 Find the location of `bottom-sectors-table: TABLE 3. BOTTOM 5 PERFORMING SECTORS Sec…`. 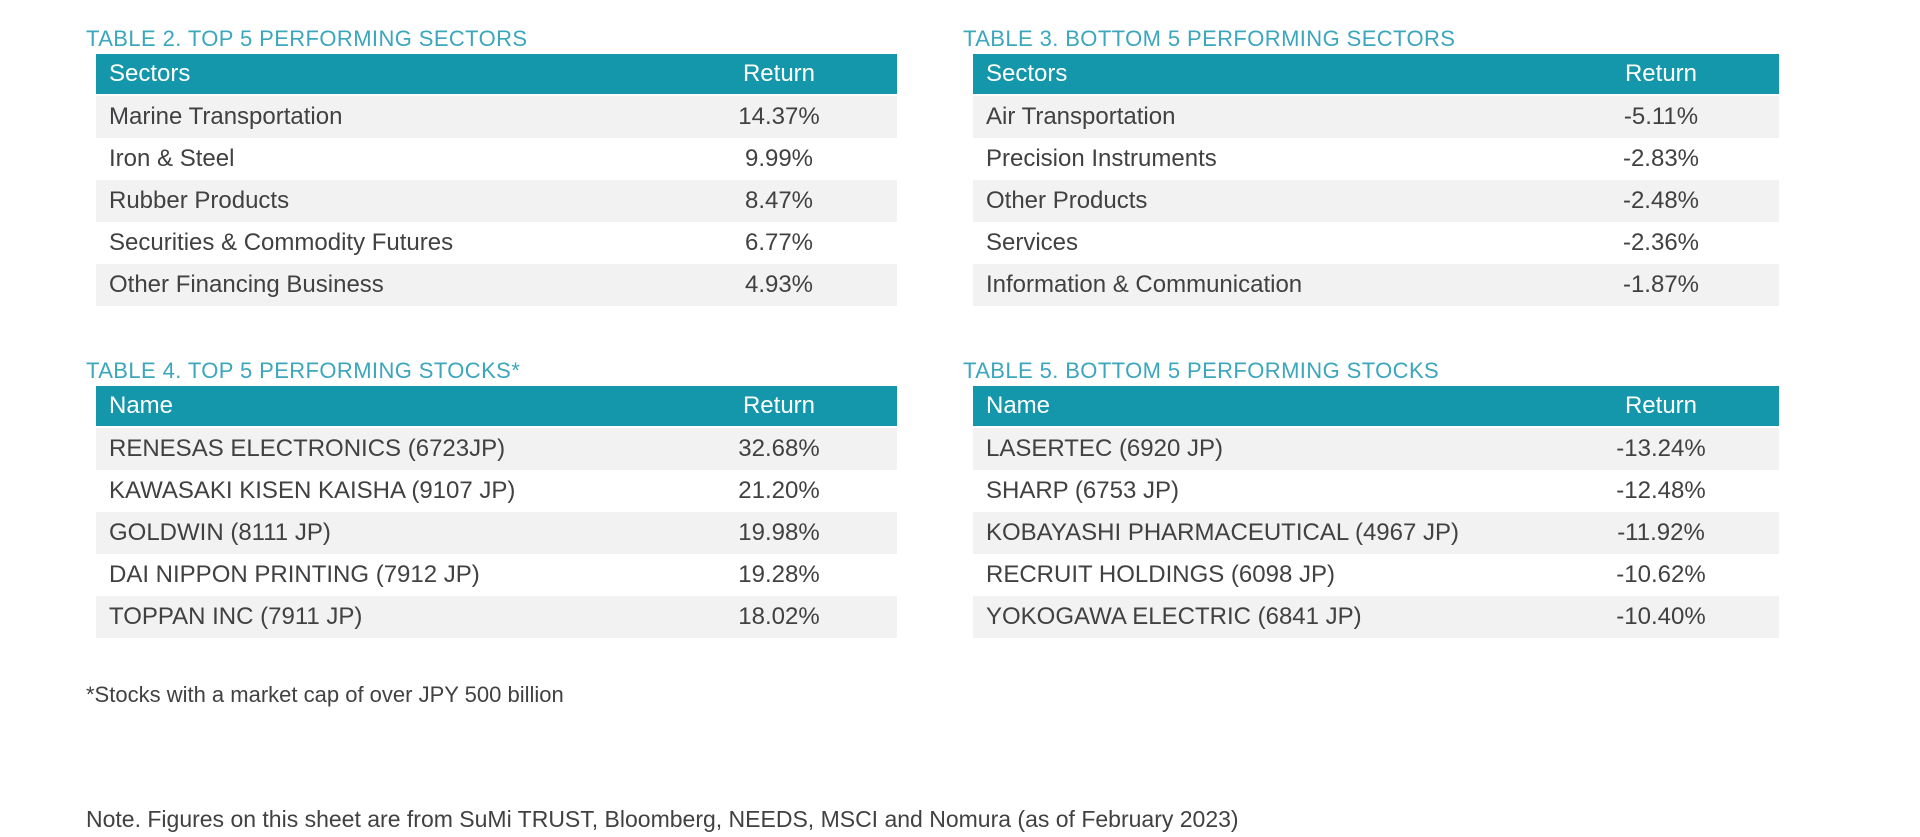

bottom-sectors-table: TABLE 3. BOTTOM 5 PERFORMING SECTORS Sec… is located at coordinates (1371, 165).